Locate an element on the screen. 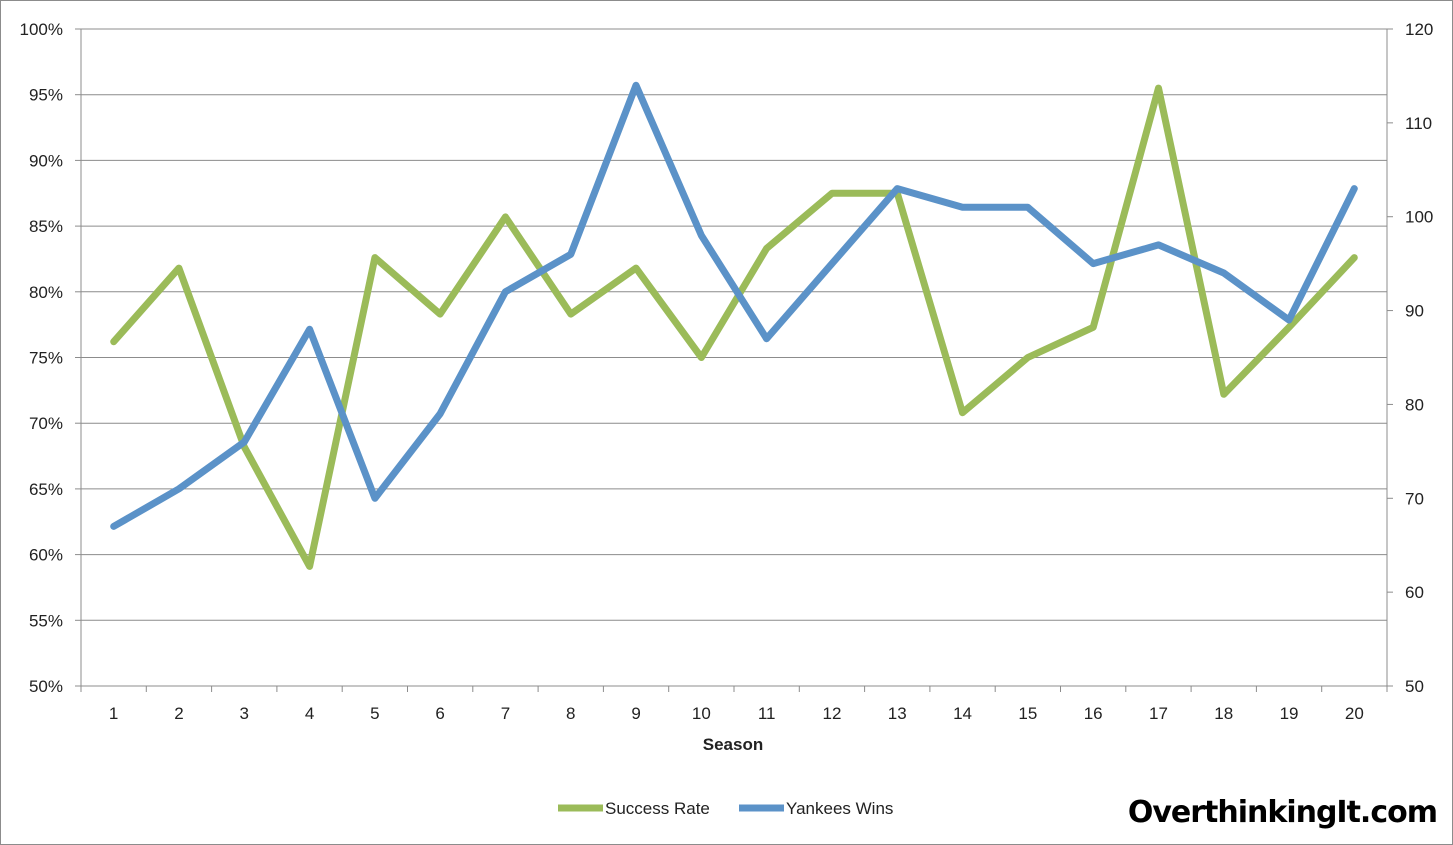  x-tick-label: 10 is located at coordinates (701, 713).